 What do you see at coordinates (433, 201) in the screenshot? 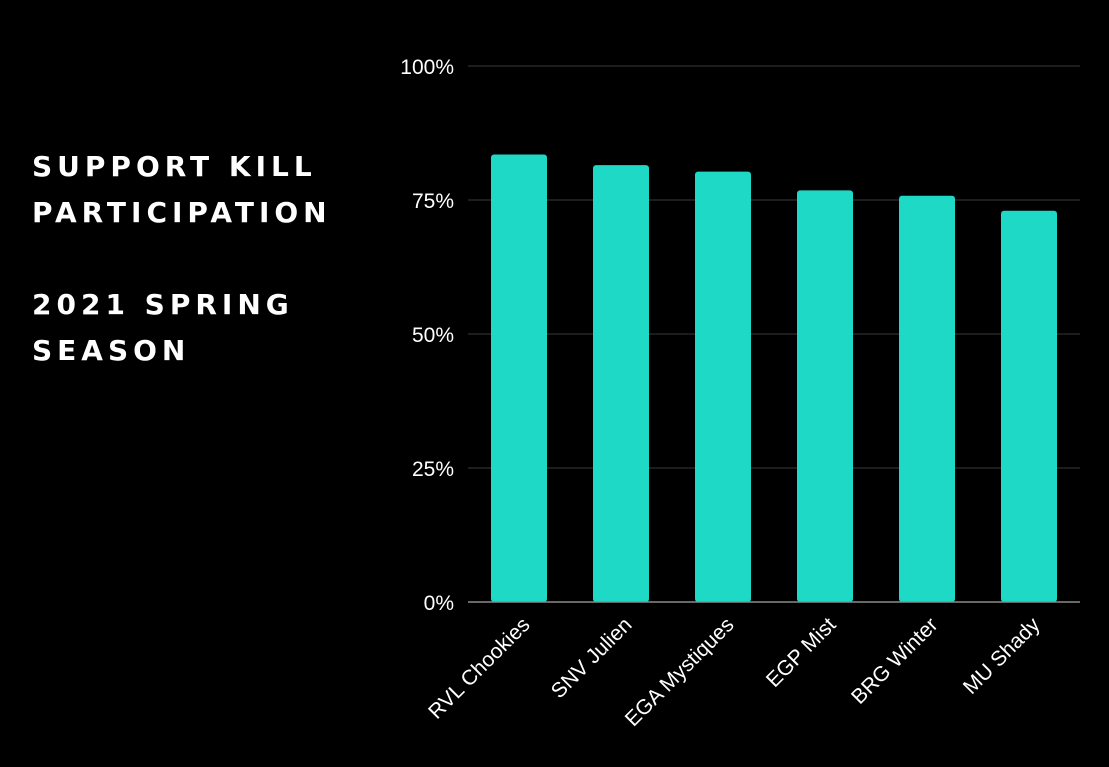
I see `y-tick-label: 75%` at bounding box center [433, 201].